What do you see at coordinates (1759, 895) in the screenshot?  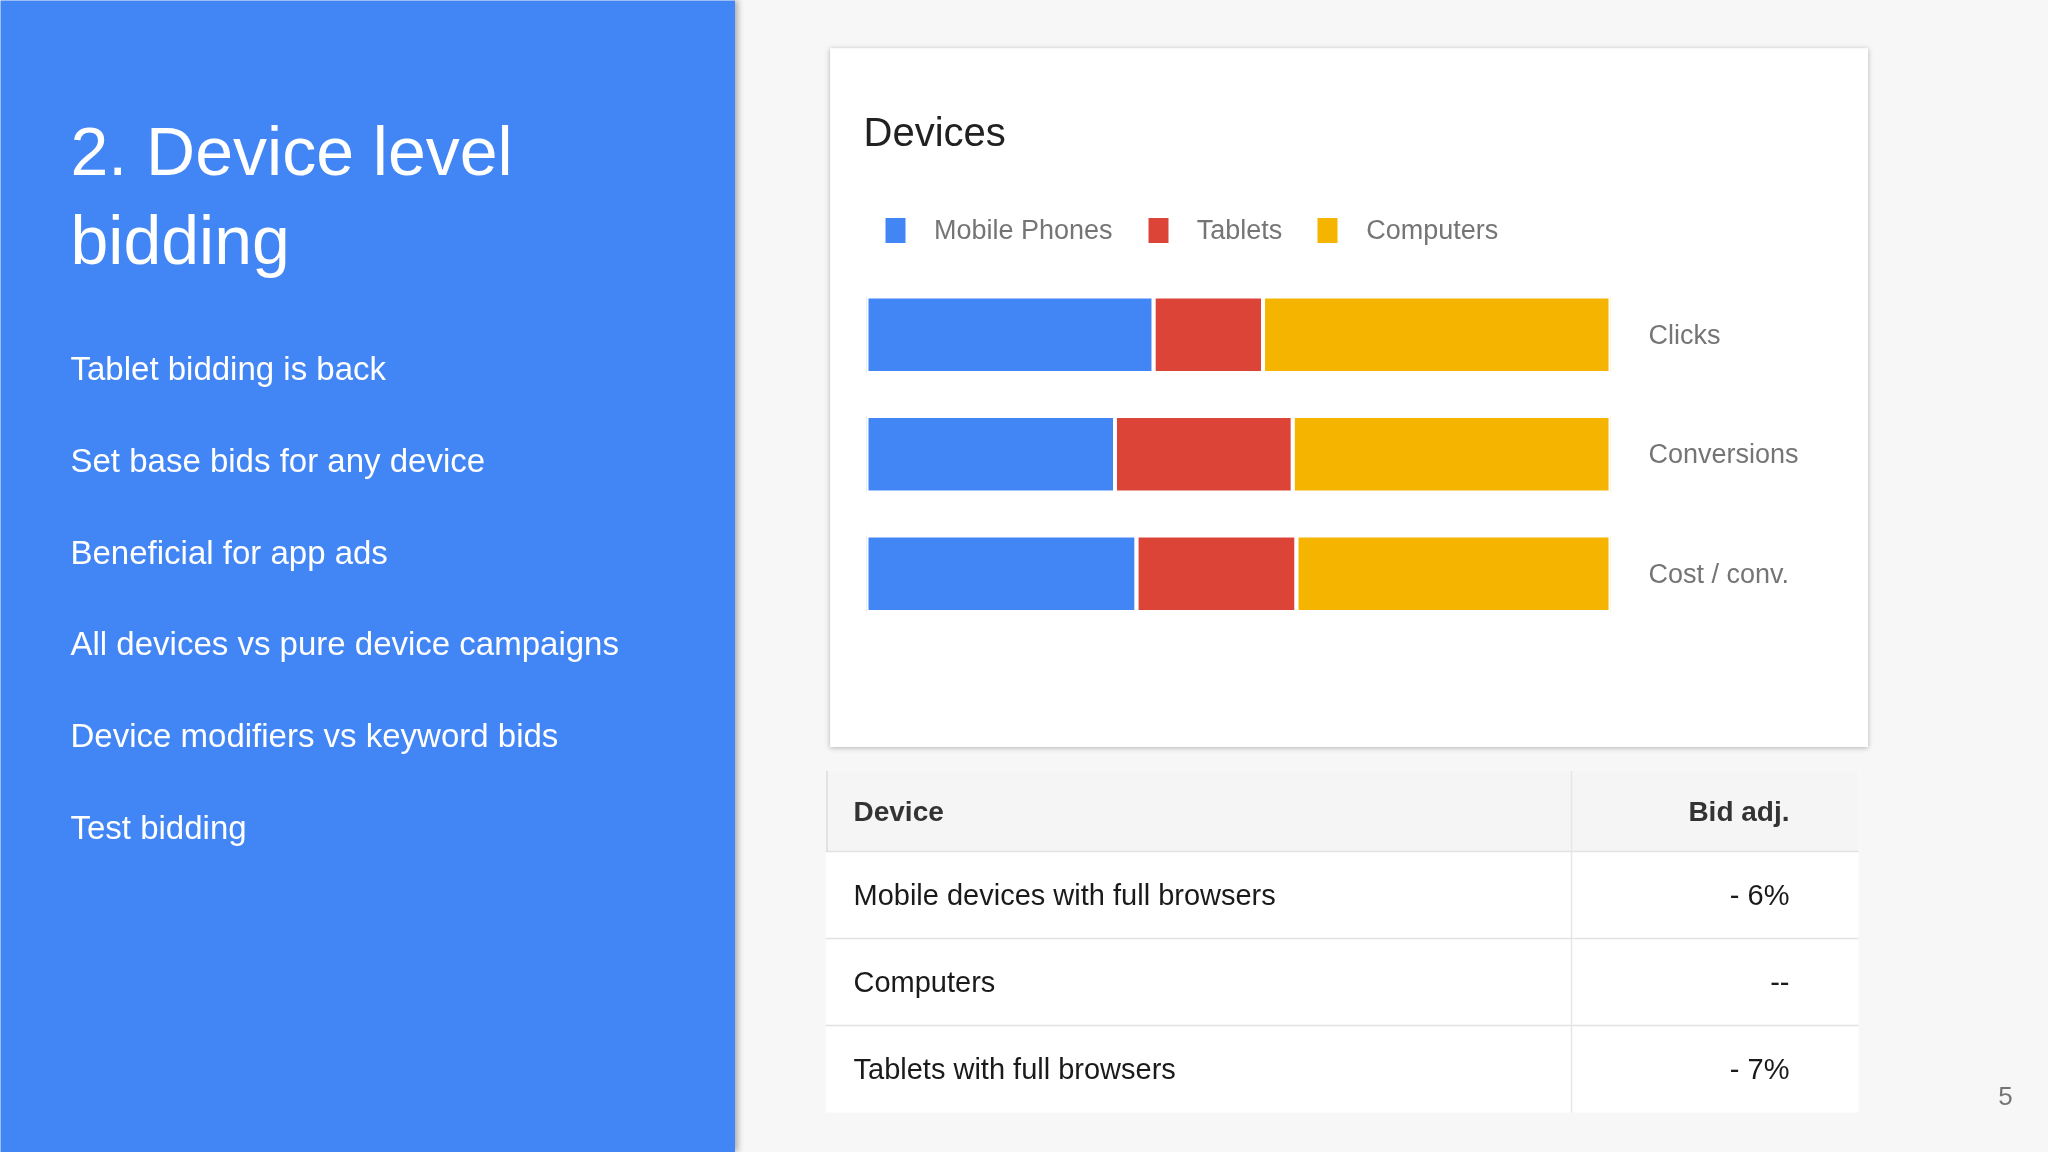 I see `text: - 6%` at bounding box center [1759, 895].